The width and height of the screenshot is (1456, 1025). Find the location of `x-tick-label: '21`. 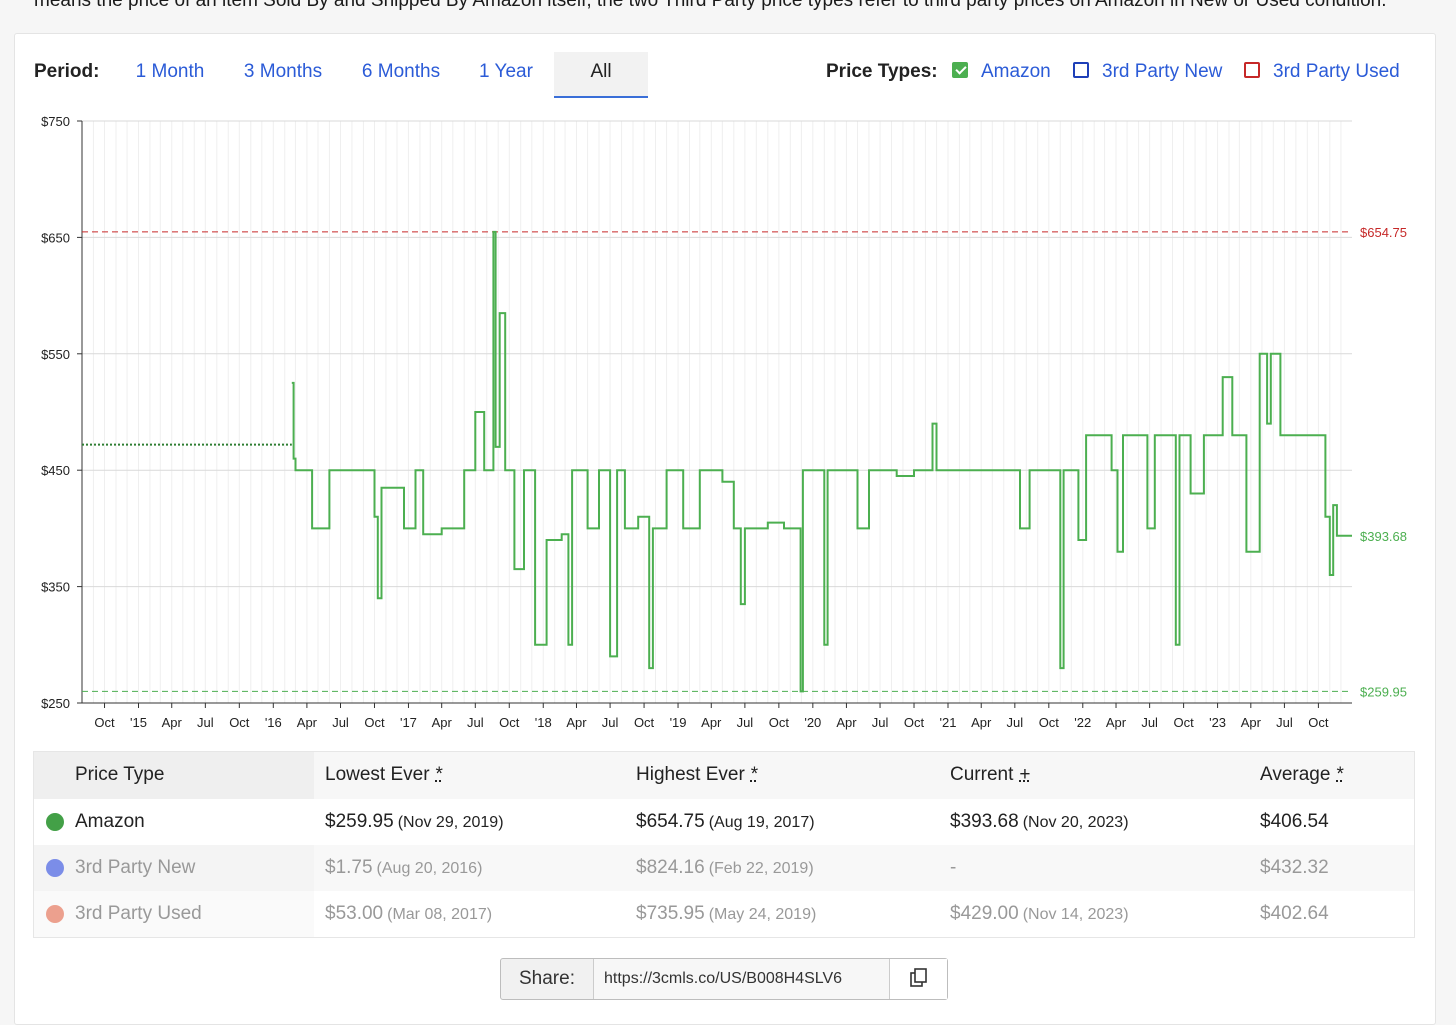

x-tick-label: '21 is located at coordinates (948, 722).